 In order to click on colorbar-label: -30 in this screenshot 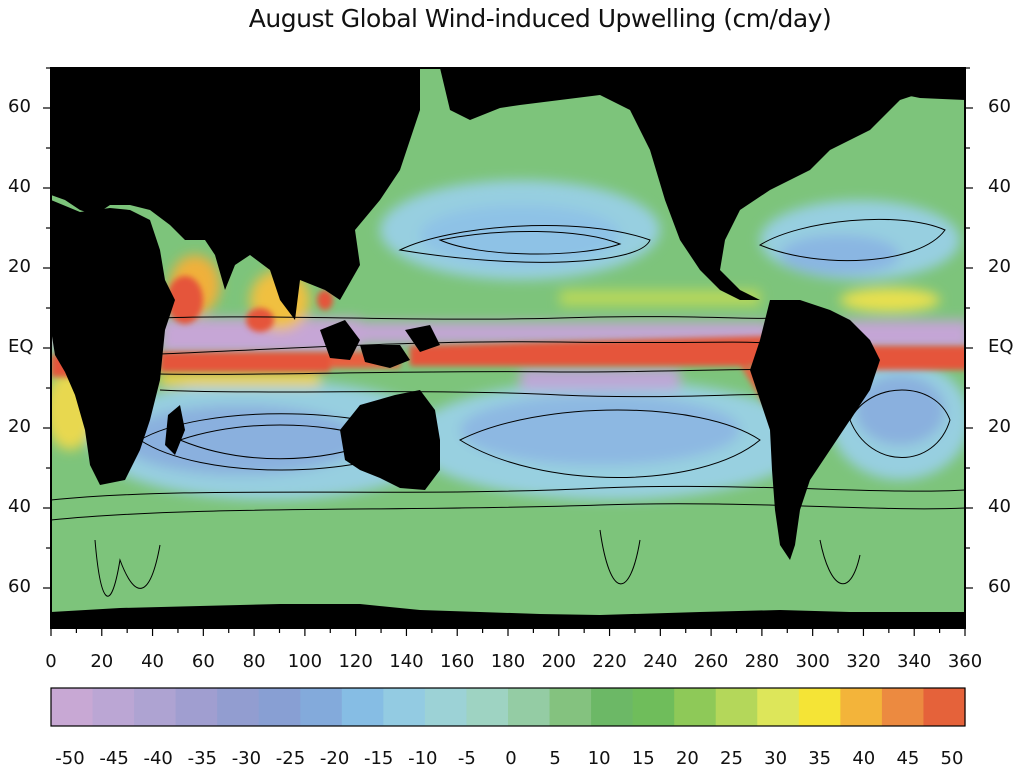, I will do `click(246, 758)`.